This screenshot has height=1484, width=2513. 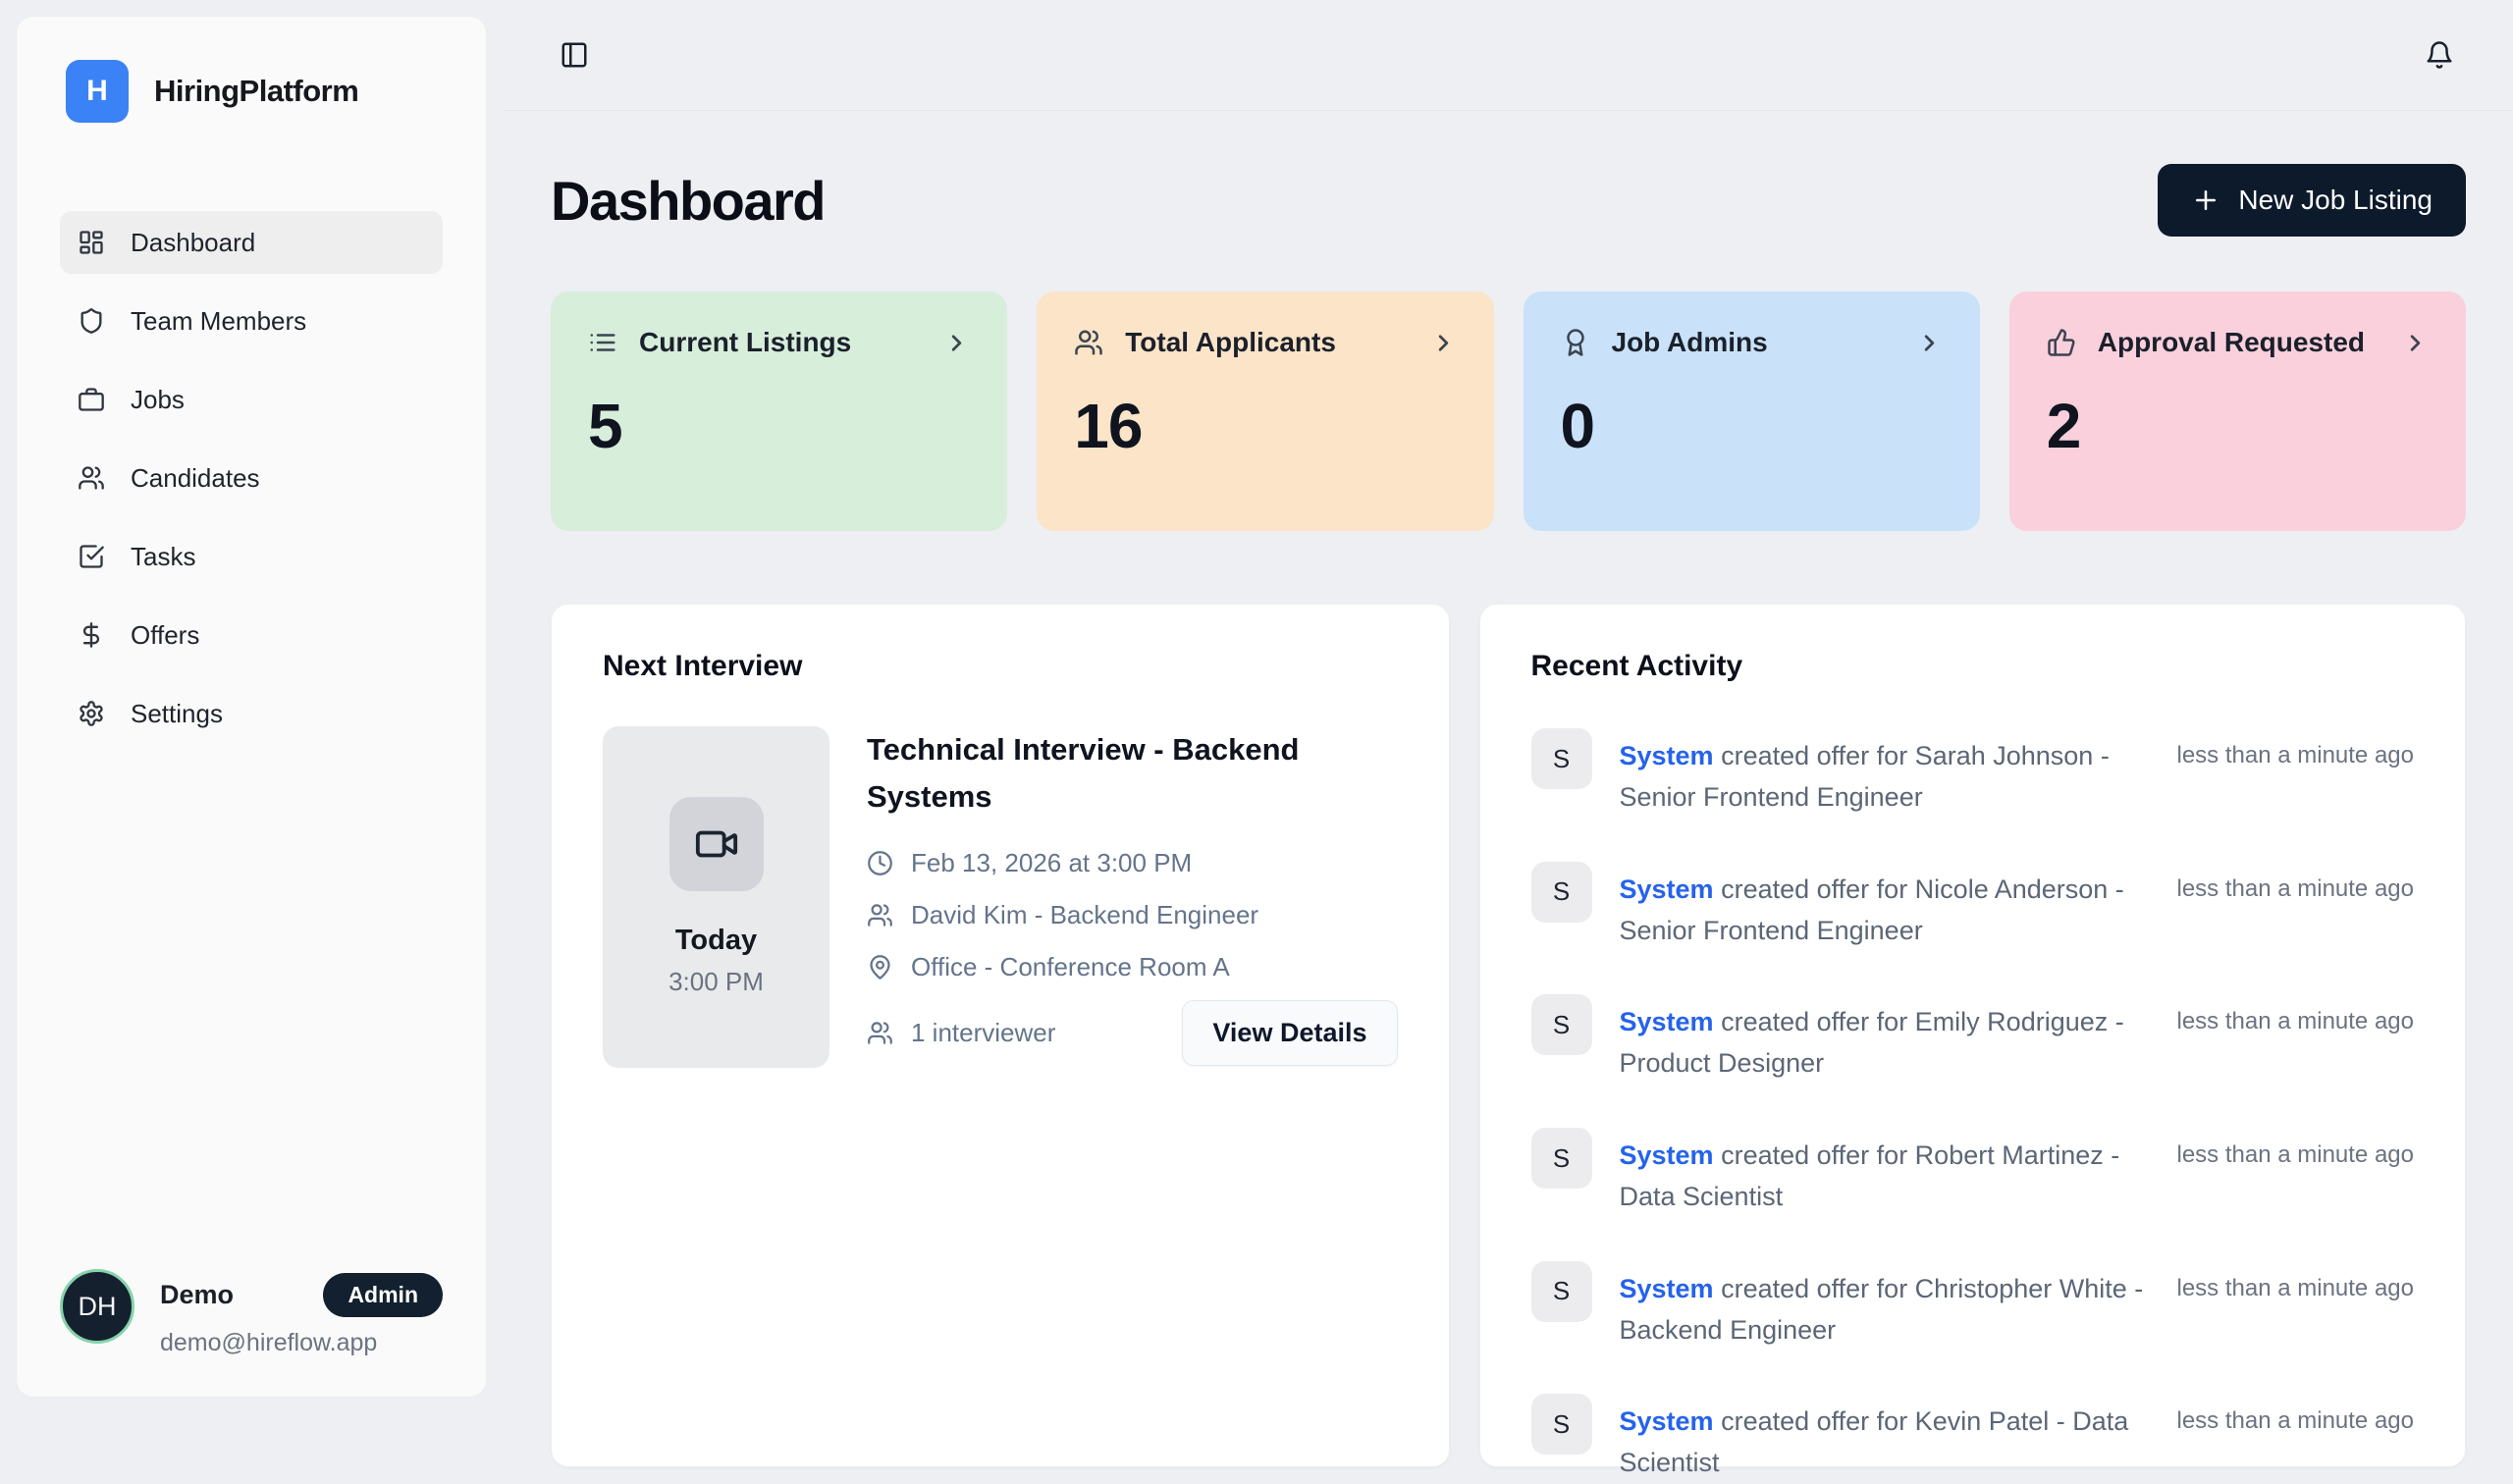 What do you see at coordinates (252, 399) in the screenshot?
I see `sidebar-item-jobs: Jobs` at bounding box center [252, 399].